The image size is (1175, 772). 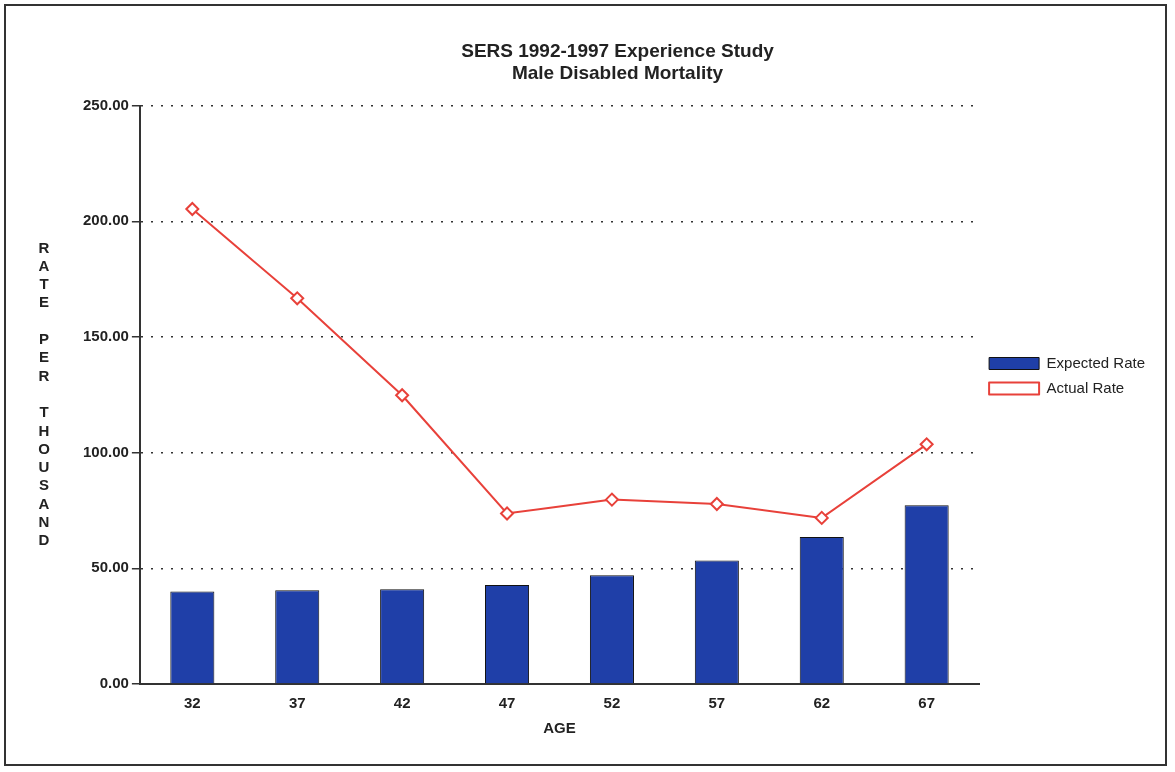 What do you see at coordinates (926, 703) in the screenshot?
I see `x-tick-label: 67` at bounding box center [926, 703].